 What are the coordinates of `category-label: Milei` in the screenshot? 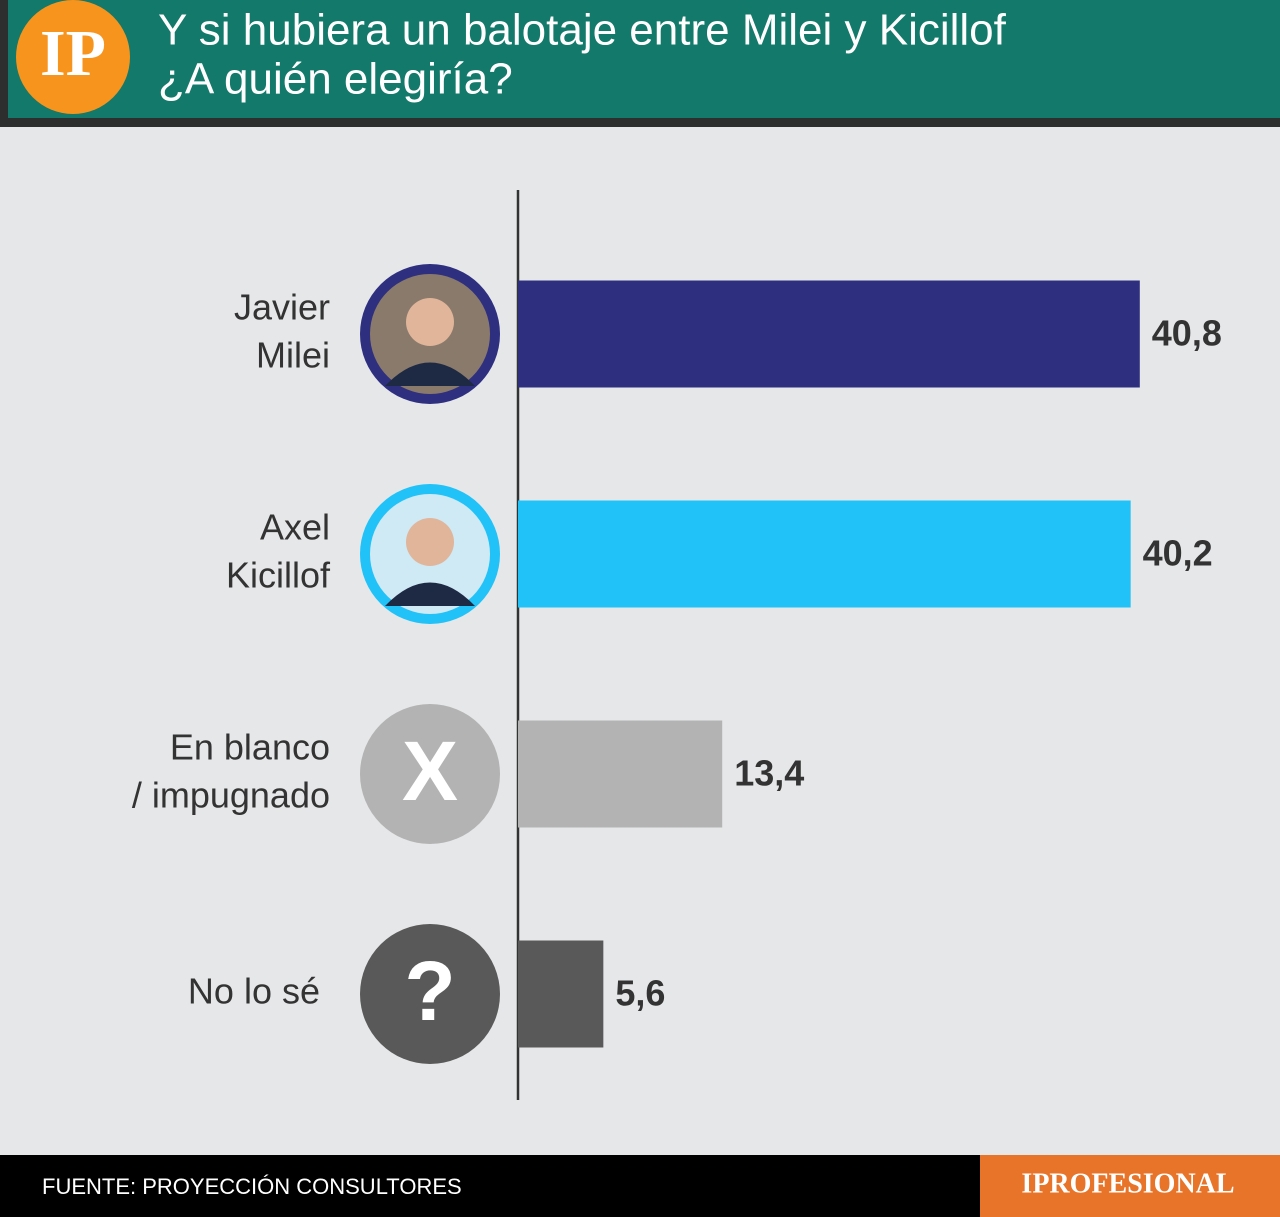 It's located at (293, 355).